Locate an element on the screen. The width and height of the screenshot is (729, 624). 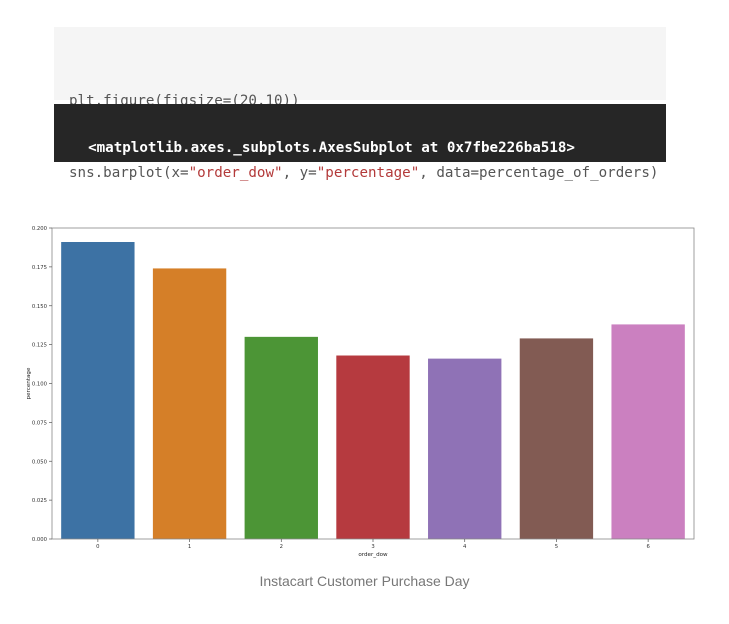
y-tick-label: 0.075 is located at coordinates (39, 423).